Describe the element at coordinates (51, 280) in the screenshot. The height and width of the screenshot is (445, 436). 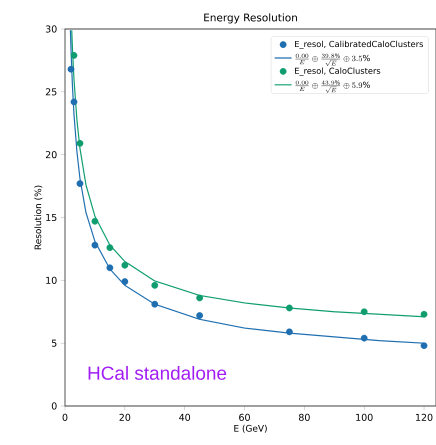
I see `y-tick-label: 10` at that location.